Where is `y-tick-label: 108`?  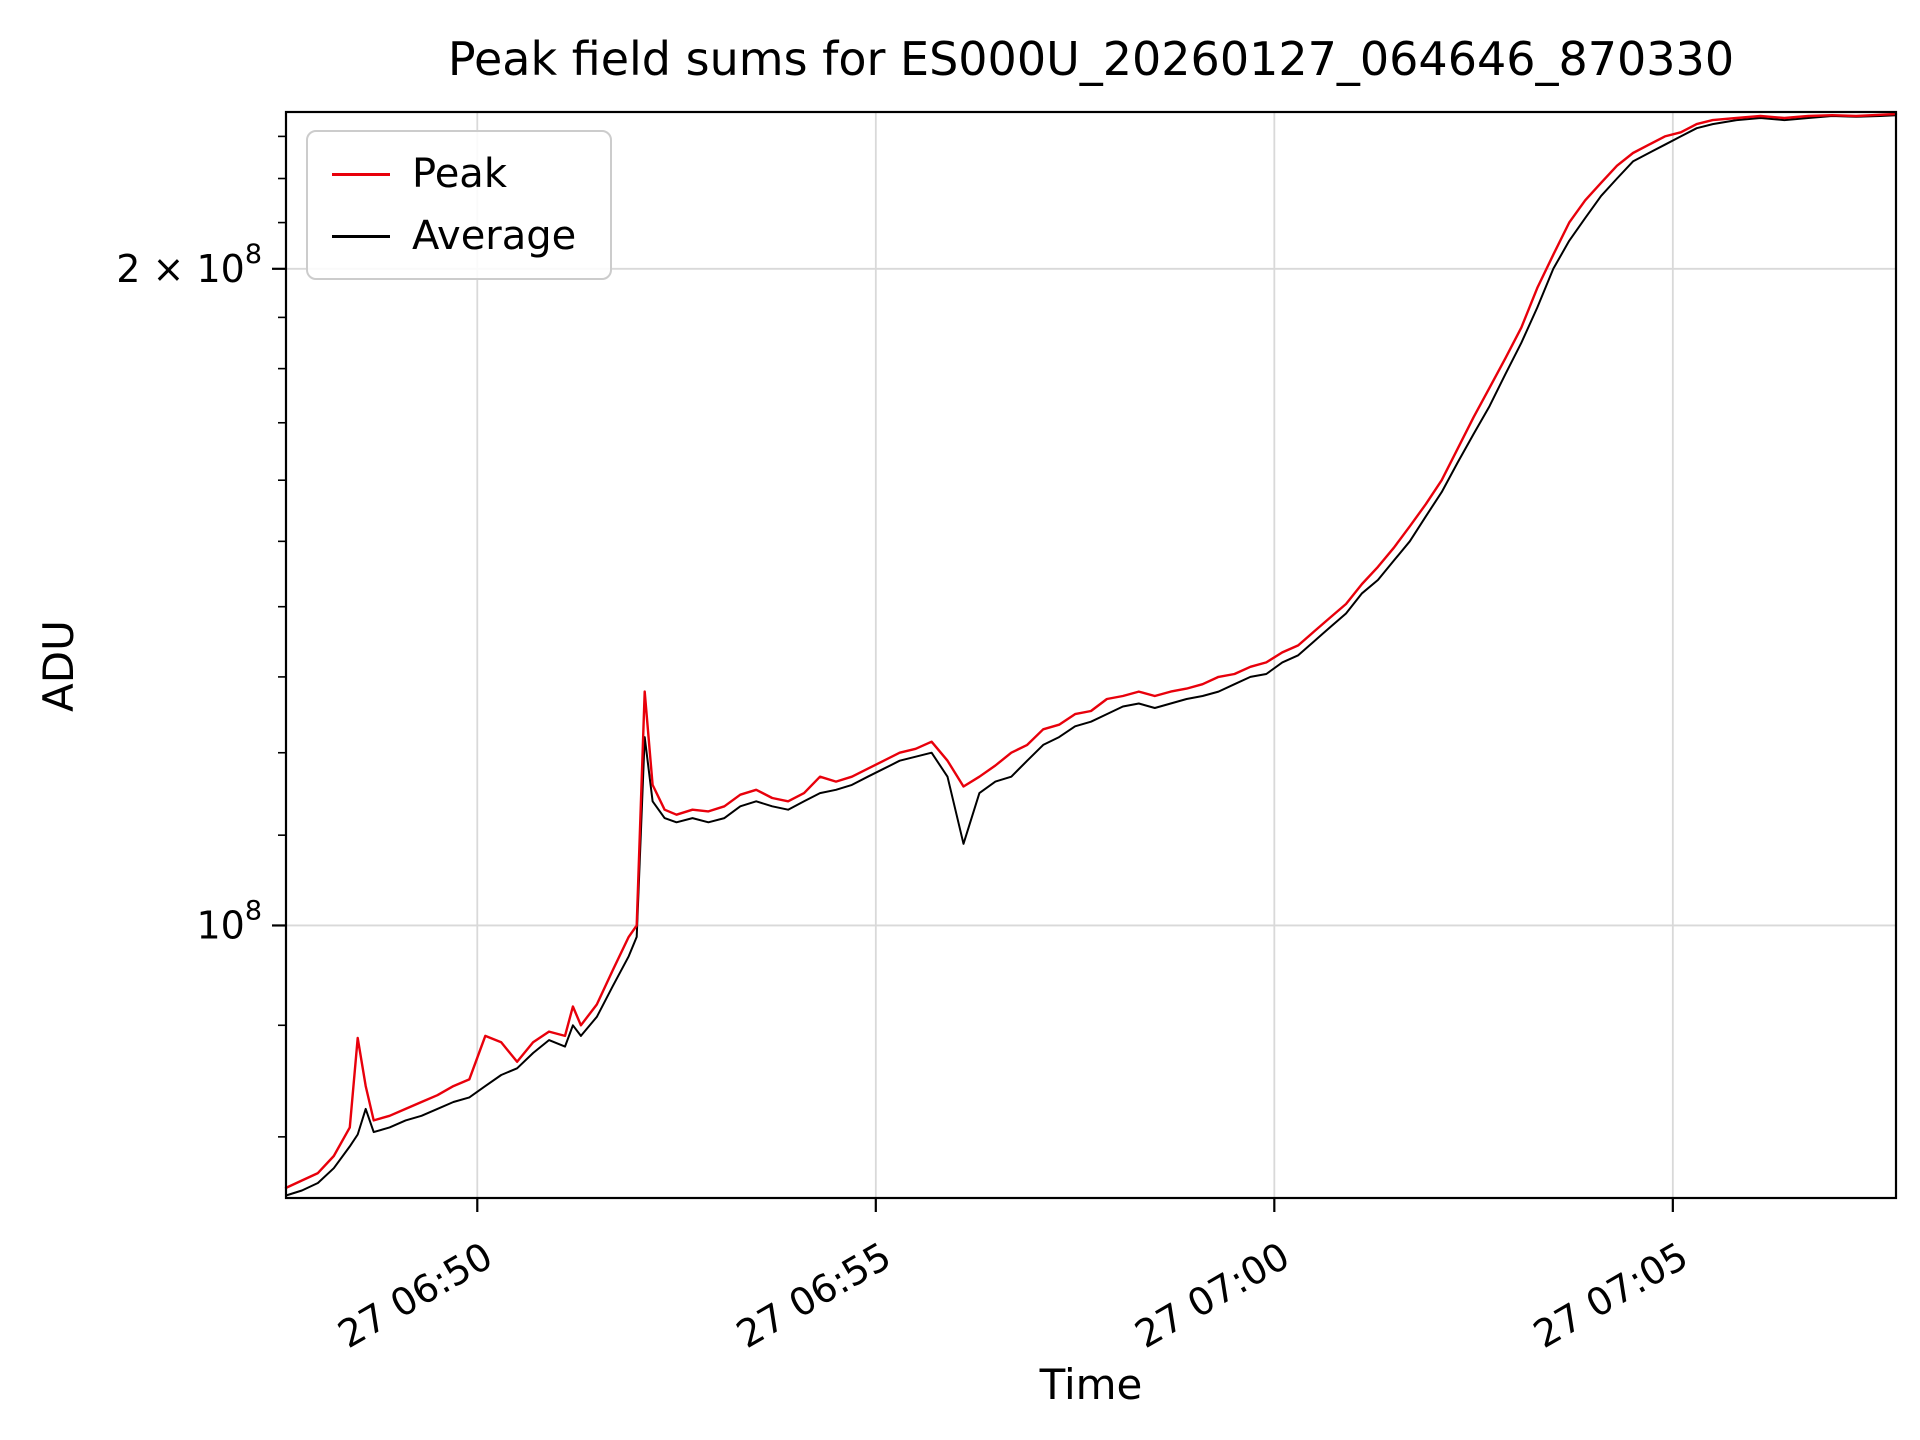 y-tick-label: 108 is located at coordinates (229, 921).